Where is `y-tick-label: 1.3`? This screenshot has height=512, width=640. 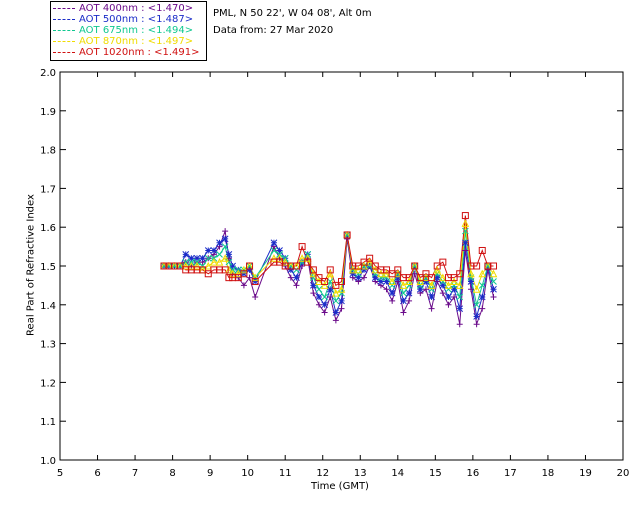 y-tick-label: 1.3 is located at coordinates (48, 345).